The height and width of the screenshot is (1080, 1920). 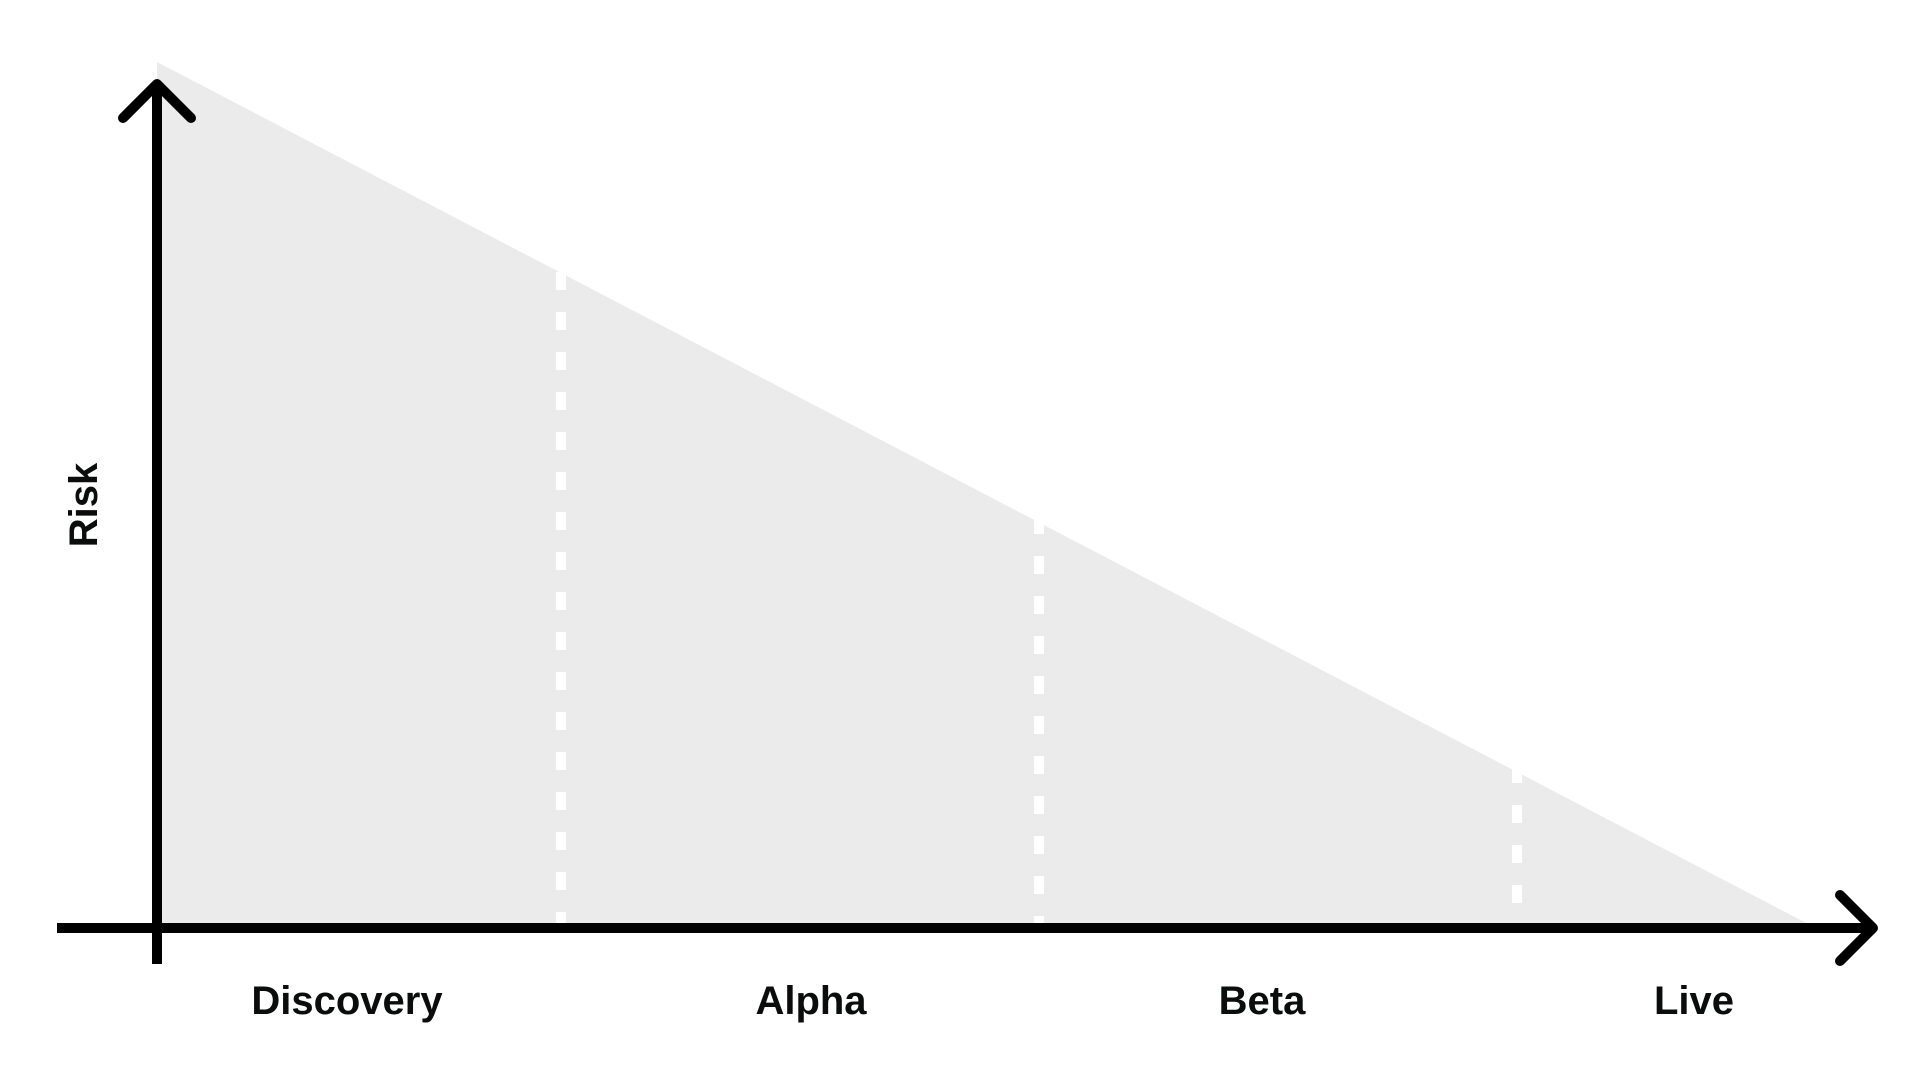 What do you see at coordinates (1262, 1001) in the screenshot?
I see `phase-label-beta: Beta` at bounding box center [1262, 1001].